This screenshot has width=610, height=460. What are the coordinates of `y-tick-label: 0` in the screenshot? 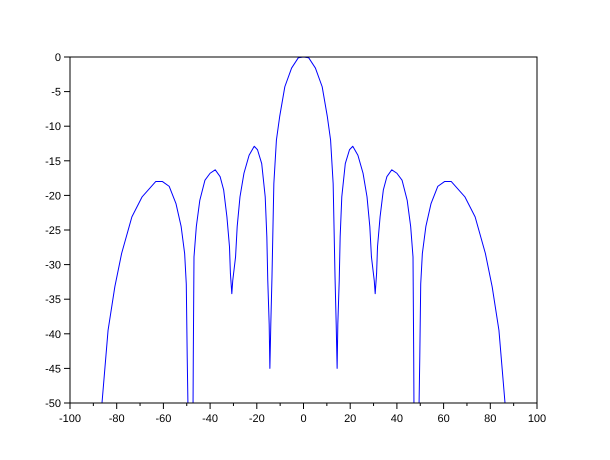 It's located at (57, 58).